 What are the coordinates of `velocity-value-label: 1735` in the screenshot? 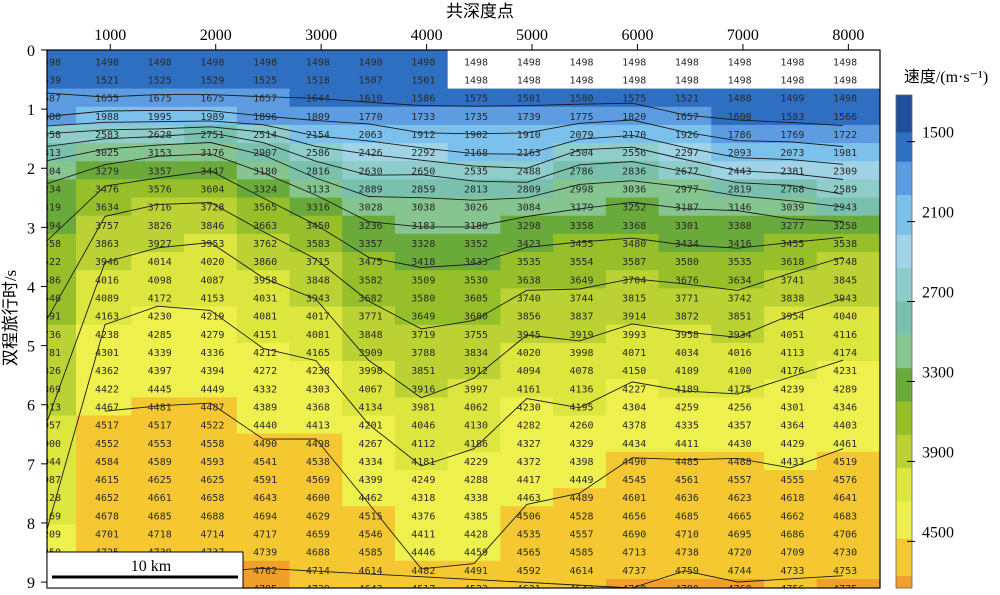 It's located at (476, 117).